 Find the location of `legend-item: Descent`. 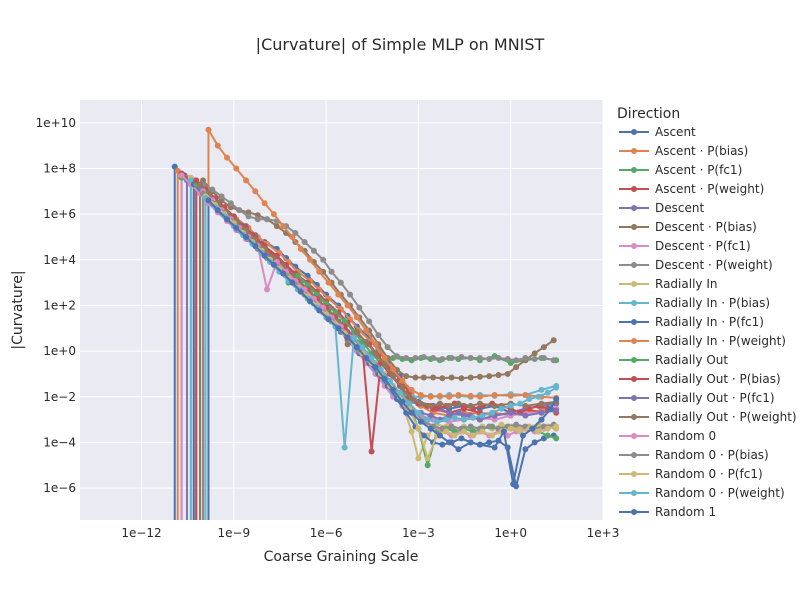

legend-item: Descent is located at coordinates (661, 208).